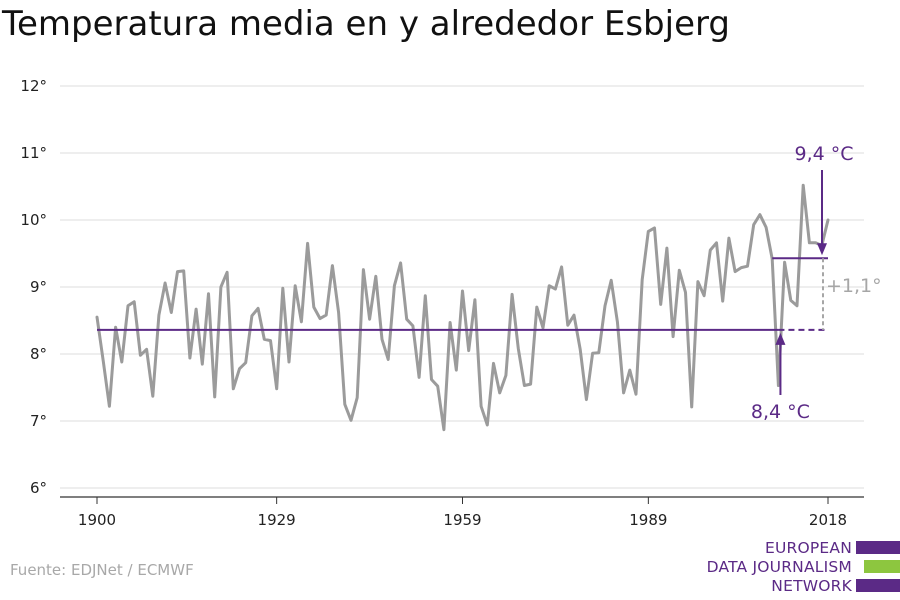 Image resolution: width=900 pixels, height=600 pixels. What do you see at coordinates (366, 24) in the screenshot?
I see `chart-title: Temperatura media en y alrededor Esbjerg` at bounding box center [366, 24].